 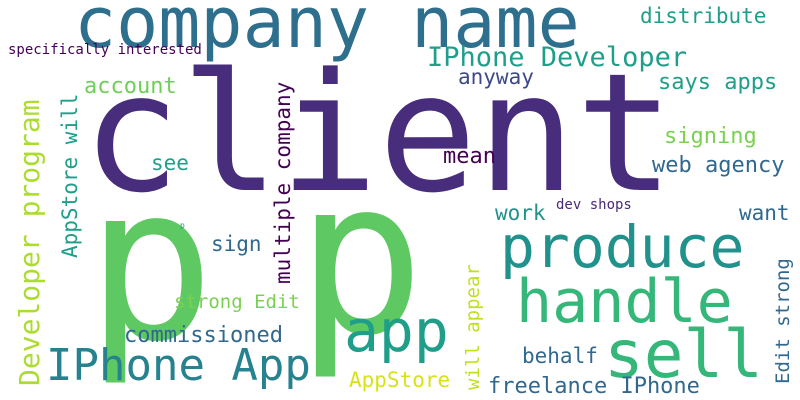 I want to click on word-dev-shops: dev shops, so click(x=594, y=205).